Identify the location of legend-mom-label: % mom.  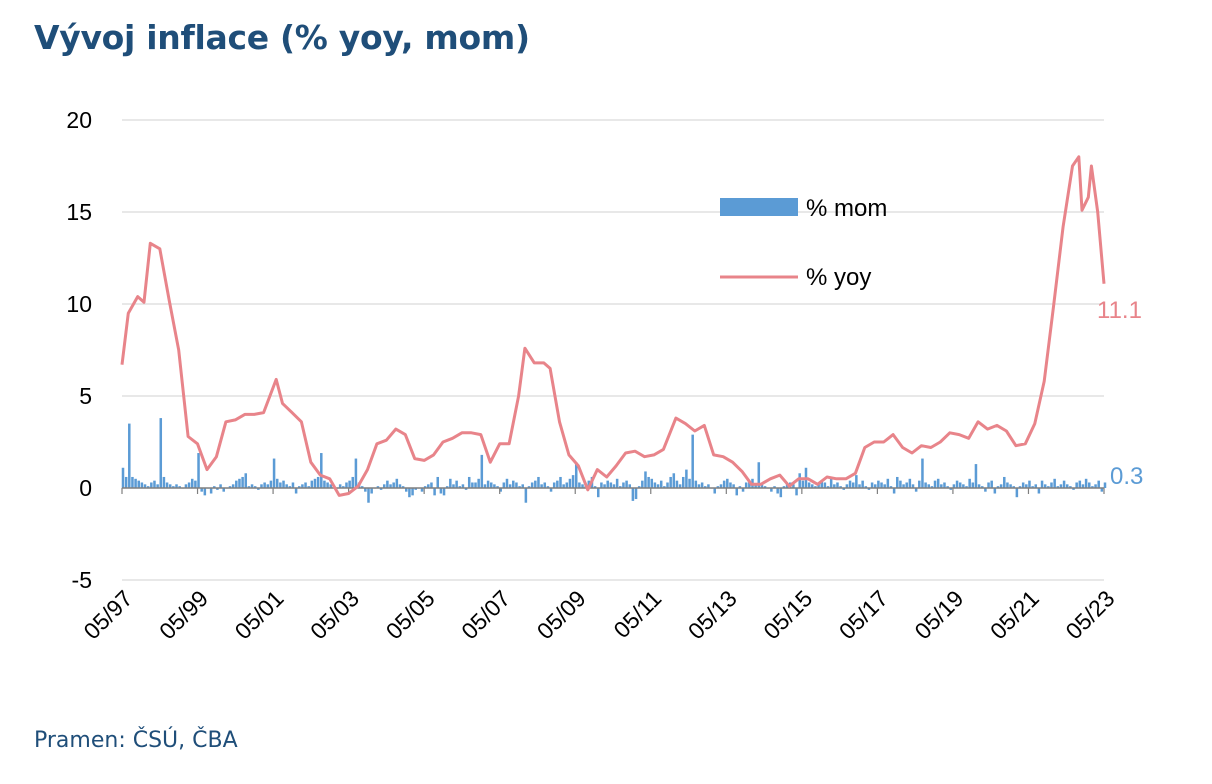
(846, 208).